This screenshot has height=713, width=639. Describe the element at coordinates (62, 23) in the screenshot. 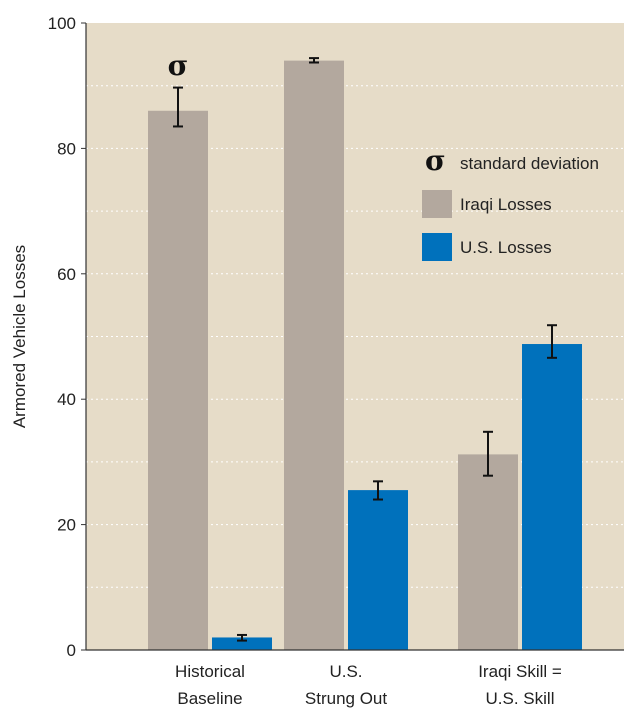

I see `y-tick-label: 100` at that location.